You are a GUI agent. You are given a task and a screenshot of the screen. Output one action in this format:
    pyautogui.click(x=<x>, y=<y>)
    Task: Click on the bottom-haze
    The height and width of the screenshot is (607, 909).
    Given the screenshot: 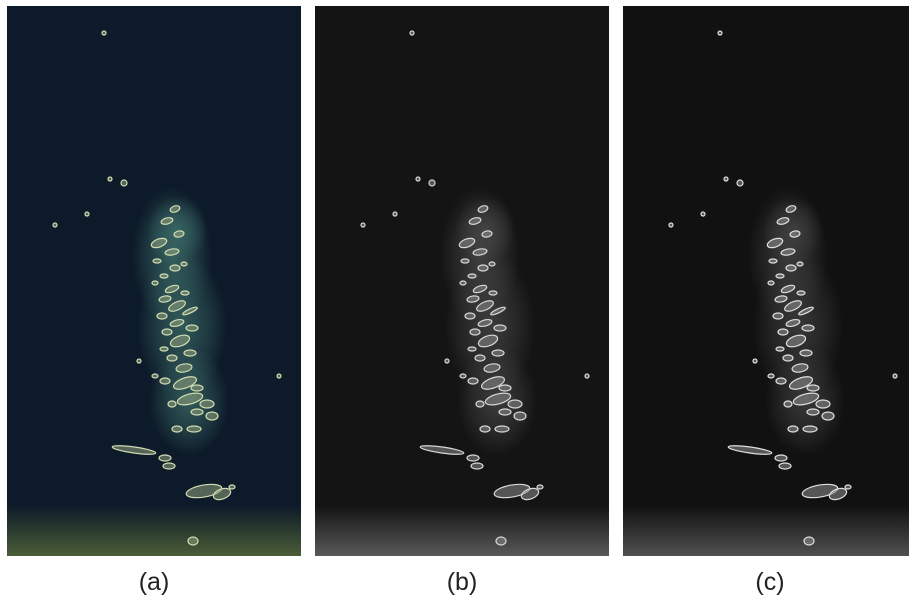 What is the action you would take?
    pyautogui.click(x=766, y=531)
    